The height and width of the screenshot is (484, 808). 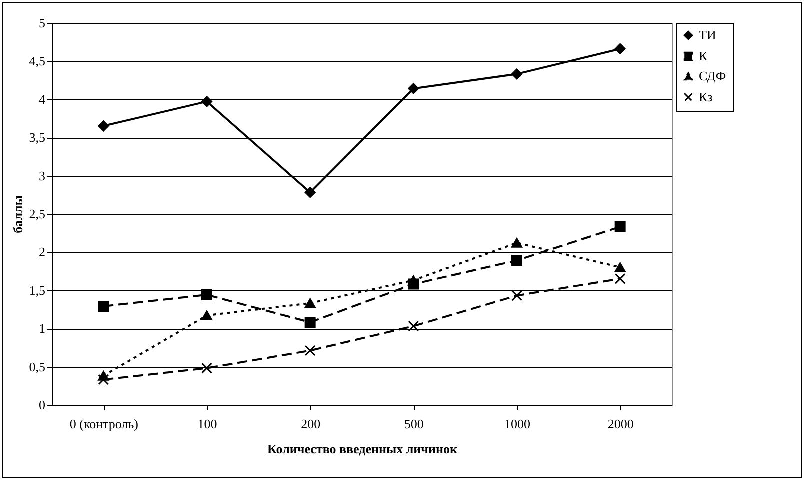 What do you see at coordinates (42, 252) in the screenshot?
I see `y-tick-label: 2` at bounding box center [42, 252].